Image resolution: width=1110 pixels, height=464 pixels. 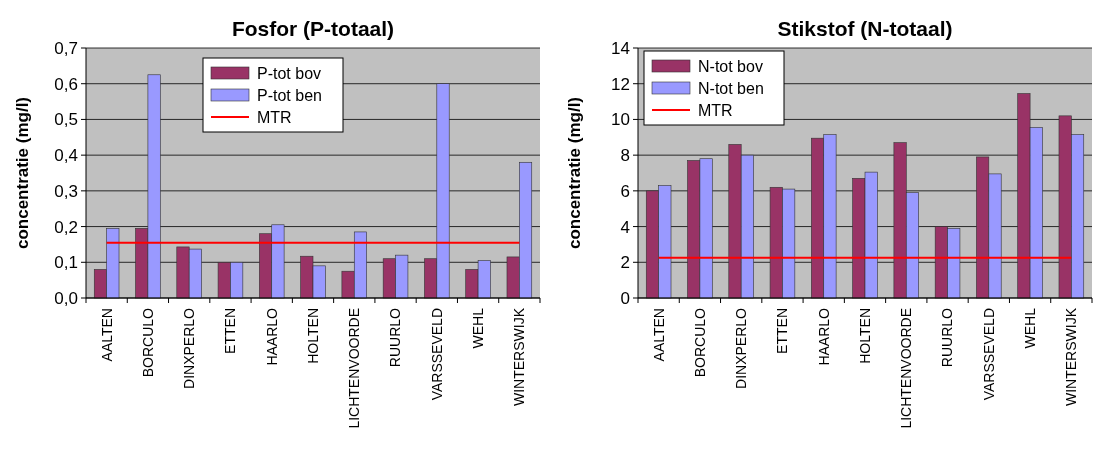 What do you see at coordinates (625, 263) in the screenshot?
I see `y-tick-label: 2` at bounding box center [625, 263].